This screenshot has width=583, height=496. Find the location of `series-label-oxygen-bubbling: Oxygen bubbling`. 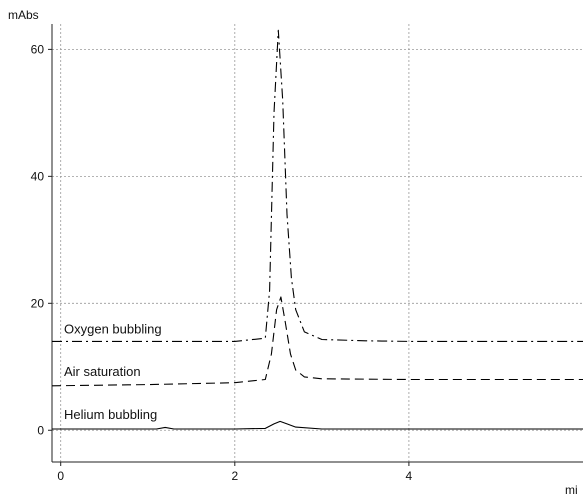

series-label-oxygen-bubbling: Oxygen bubbling is located at coordinates (113, 328).